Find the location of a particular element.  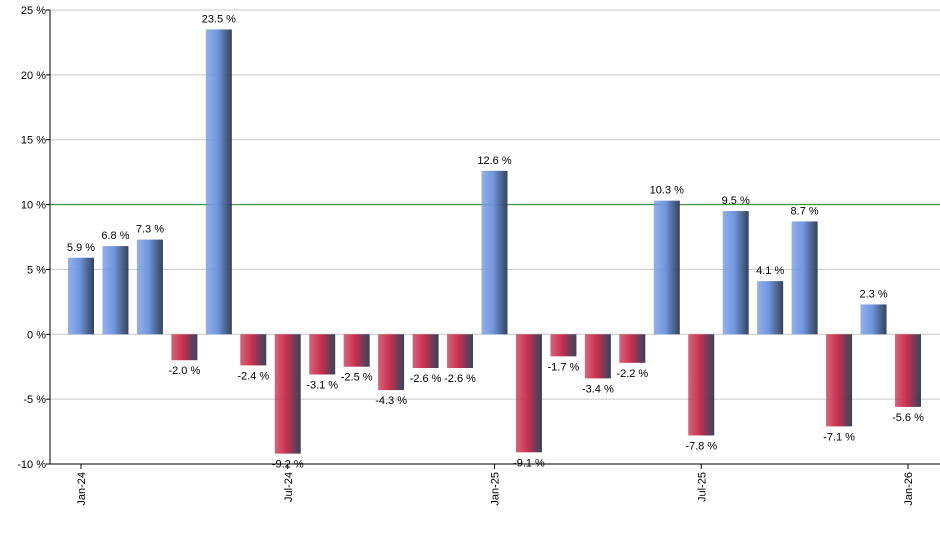

data-label: 8.7 % is located at coordinates (805, 211).